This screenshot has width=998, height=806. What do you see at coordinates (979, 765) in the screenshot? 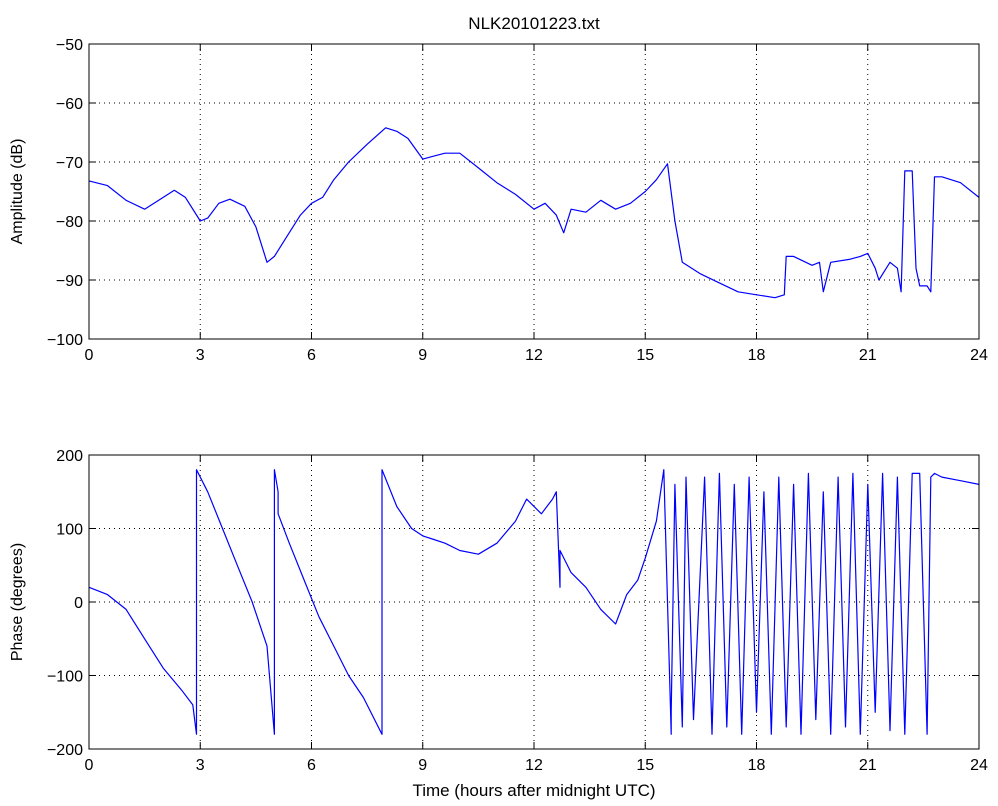
I see `phase-xtick-label: 24` at bounding box center [979, 765].